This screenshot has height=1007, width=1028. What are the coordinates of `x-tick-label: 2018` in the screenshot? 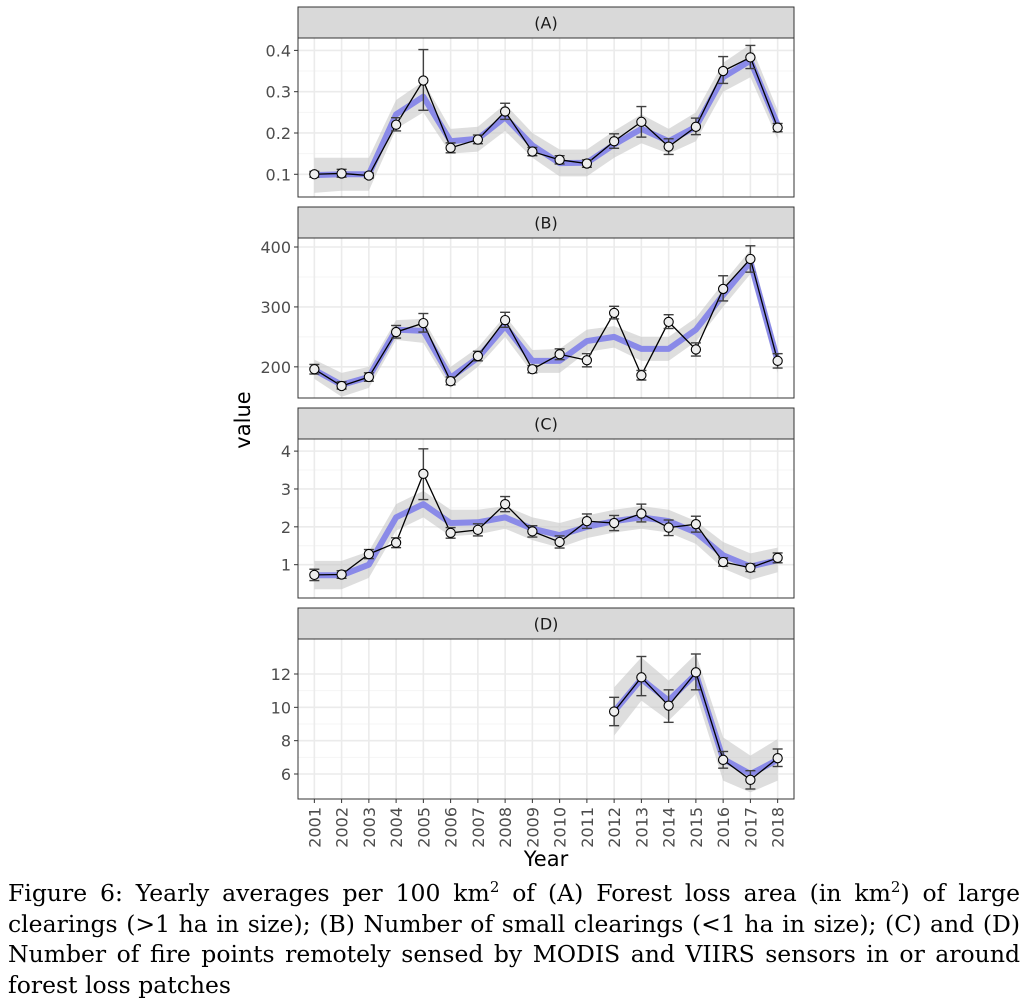 It's located at (778, 827).